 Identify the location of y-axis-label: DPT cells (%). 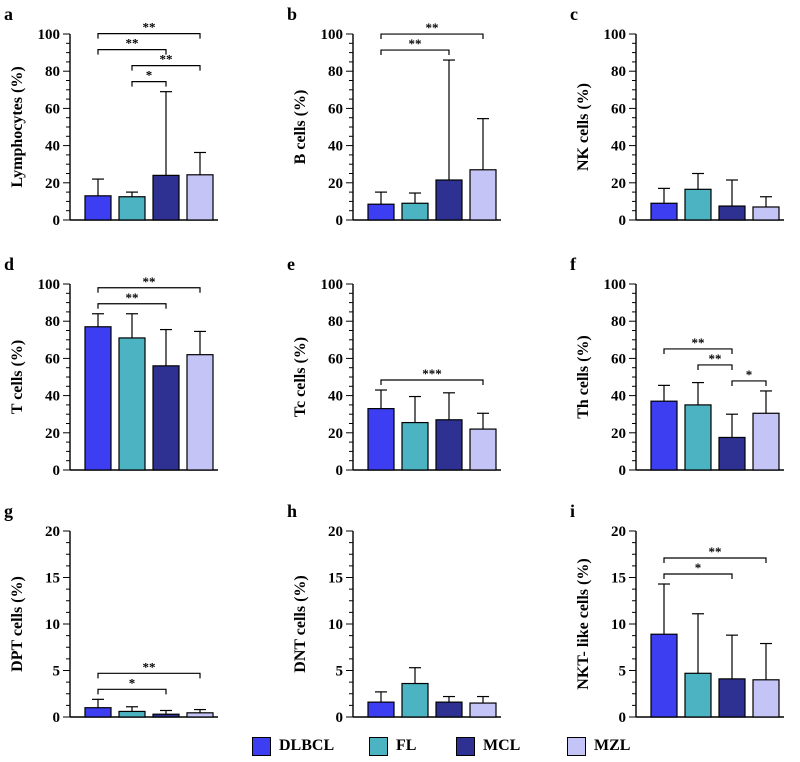
(17, 624).